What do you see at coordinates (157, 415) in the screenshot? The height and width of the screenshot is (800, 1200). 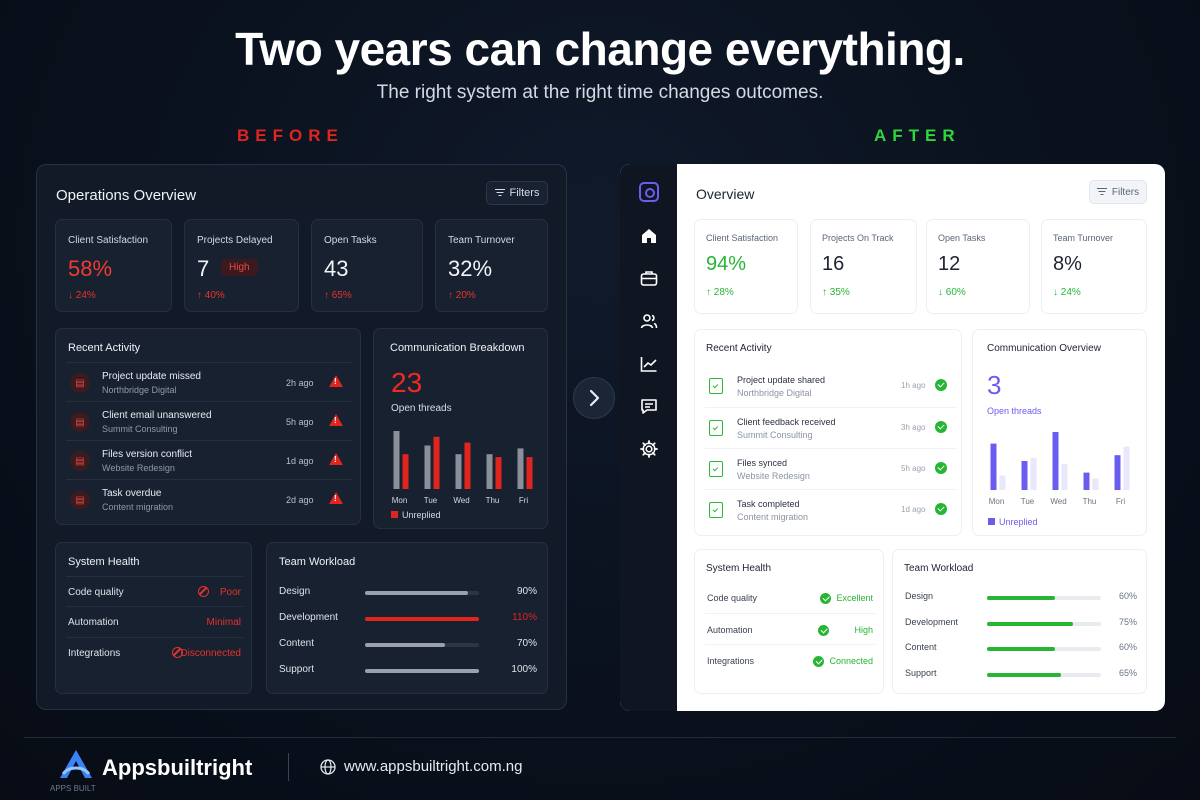 I see `activity-title: Client email unanswered` at bounding box center [157, 415].